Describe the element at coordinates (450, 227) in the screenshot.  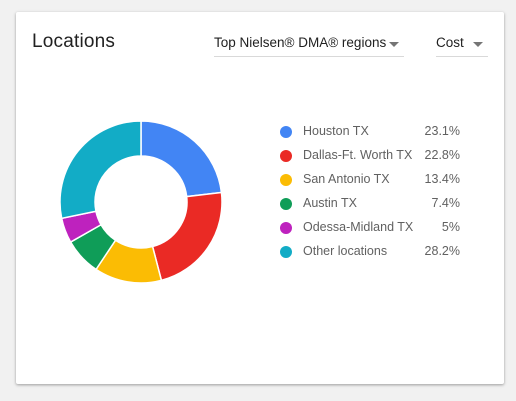
I see `legend-value: 5%` at that location.